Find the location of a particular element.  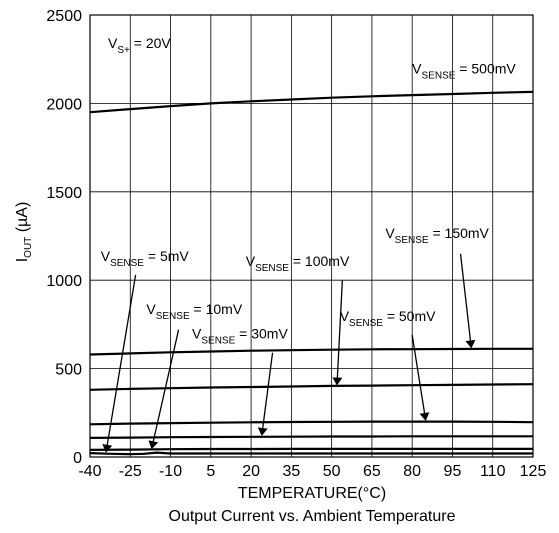

series-label: VSENSE = 500mV is located at coordinates (464, 70).